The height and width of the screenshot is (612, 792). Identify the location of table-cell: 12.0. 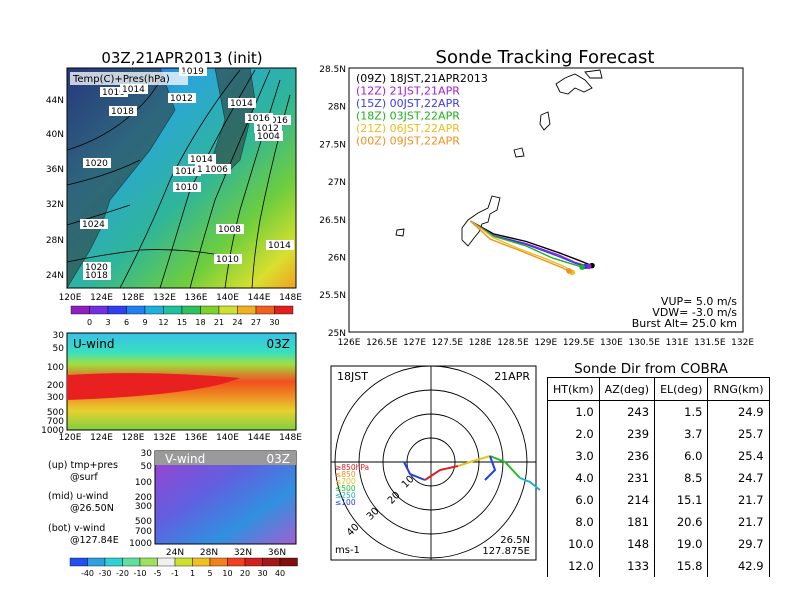
(573, 566).